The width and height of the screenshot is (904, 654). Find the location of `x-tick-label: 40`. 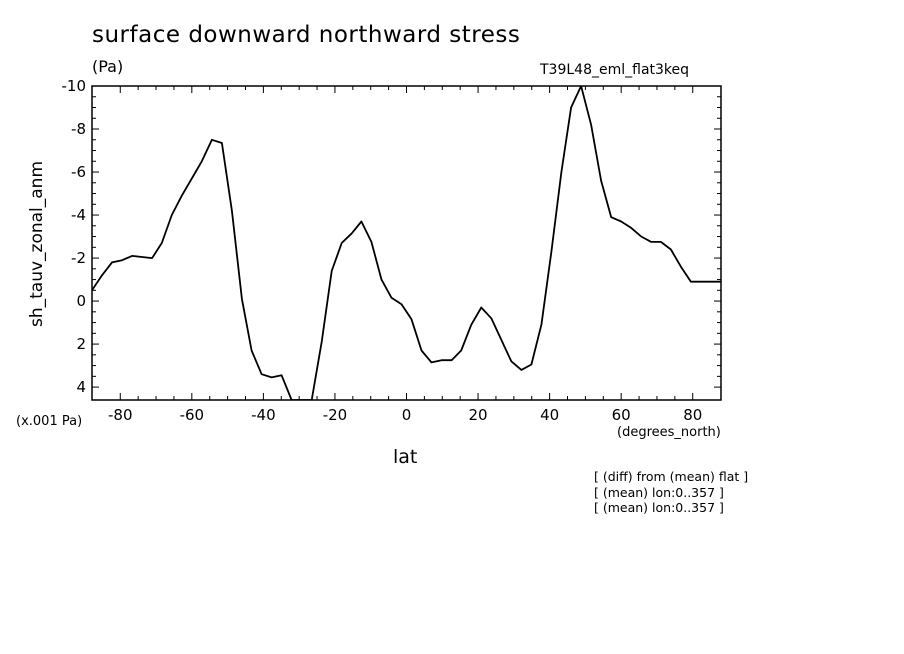

x-tick-label: 40 is located at coordinates (549, 415).